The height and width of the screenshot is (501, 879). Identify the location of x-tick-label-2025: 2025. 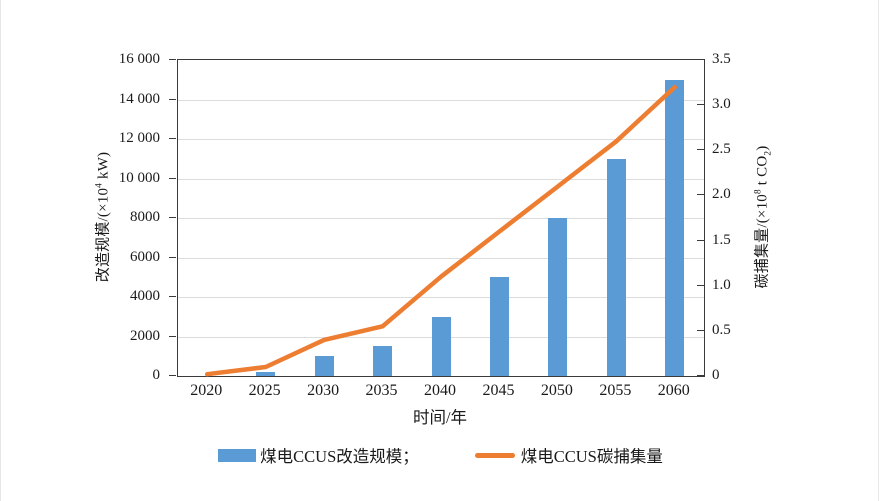
(264, 390).